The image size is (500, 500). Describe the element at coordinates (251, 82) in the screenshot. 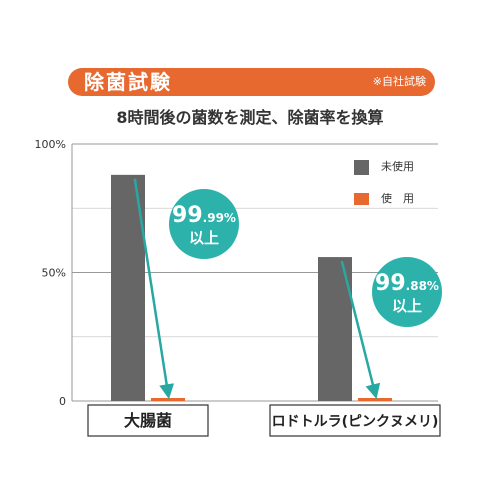

I see `header-bar` at that location.